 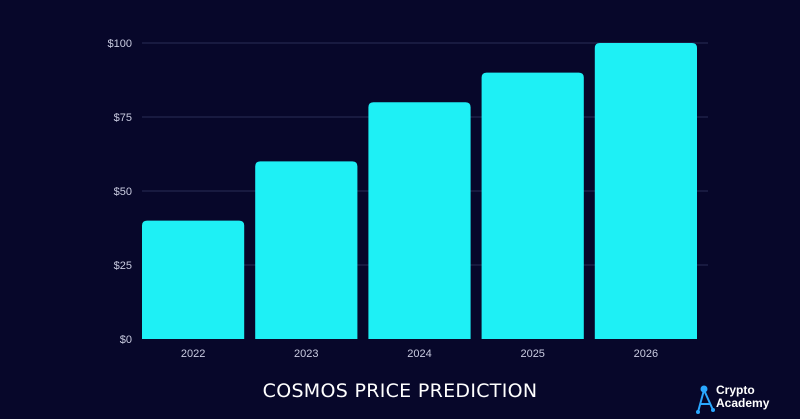 What do you see at coordinates (123, 266) in the screenshot?
I see `y-tick-label: $25` at bounding box center [123, 266].